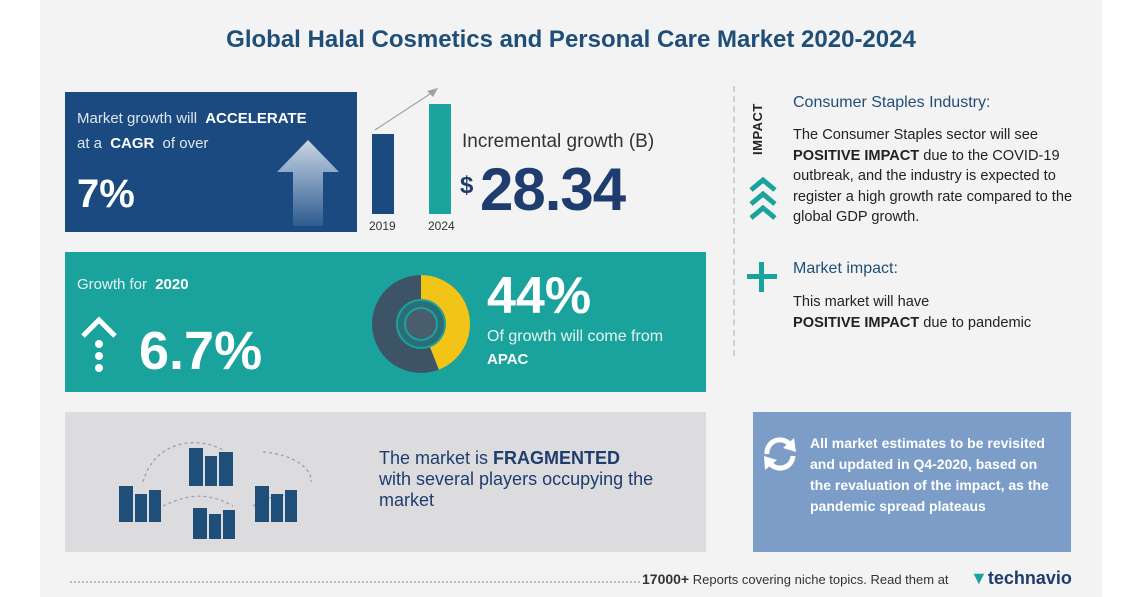  I want to click on cagr-line2-suffix: of over, so click(185, 143).